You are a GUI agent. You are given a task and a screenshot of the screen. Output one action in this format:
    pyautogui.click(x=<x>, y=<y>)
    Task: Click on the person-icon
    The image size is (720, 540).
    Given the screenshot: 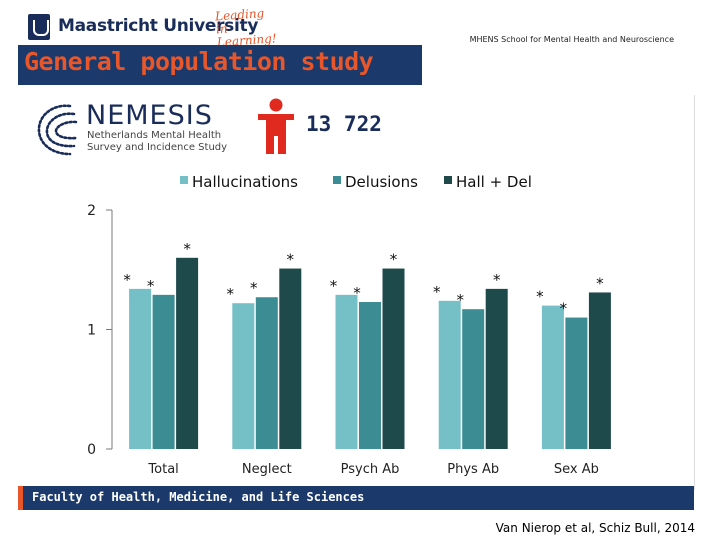 What is the action you would take?
    pyautogui.click(x=276, y=126)
    